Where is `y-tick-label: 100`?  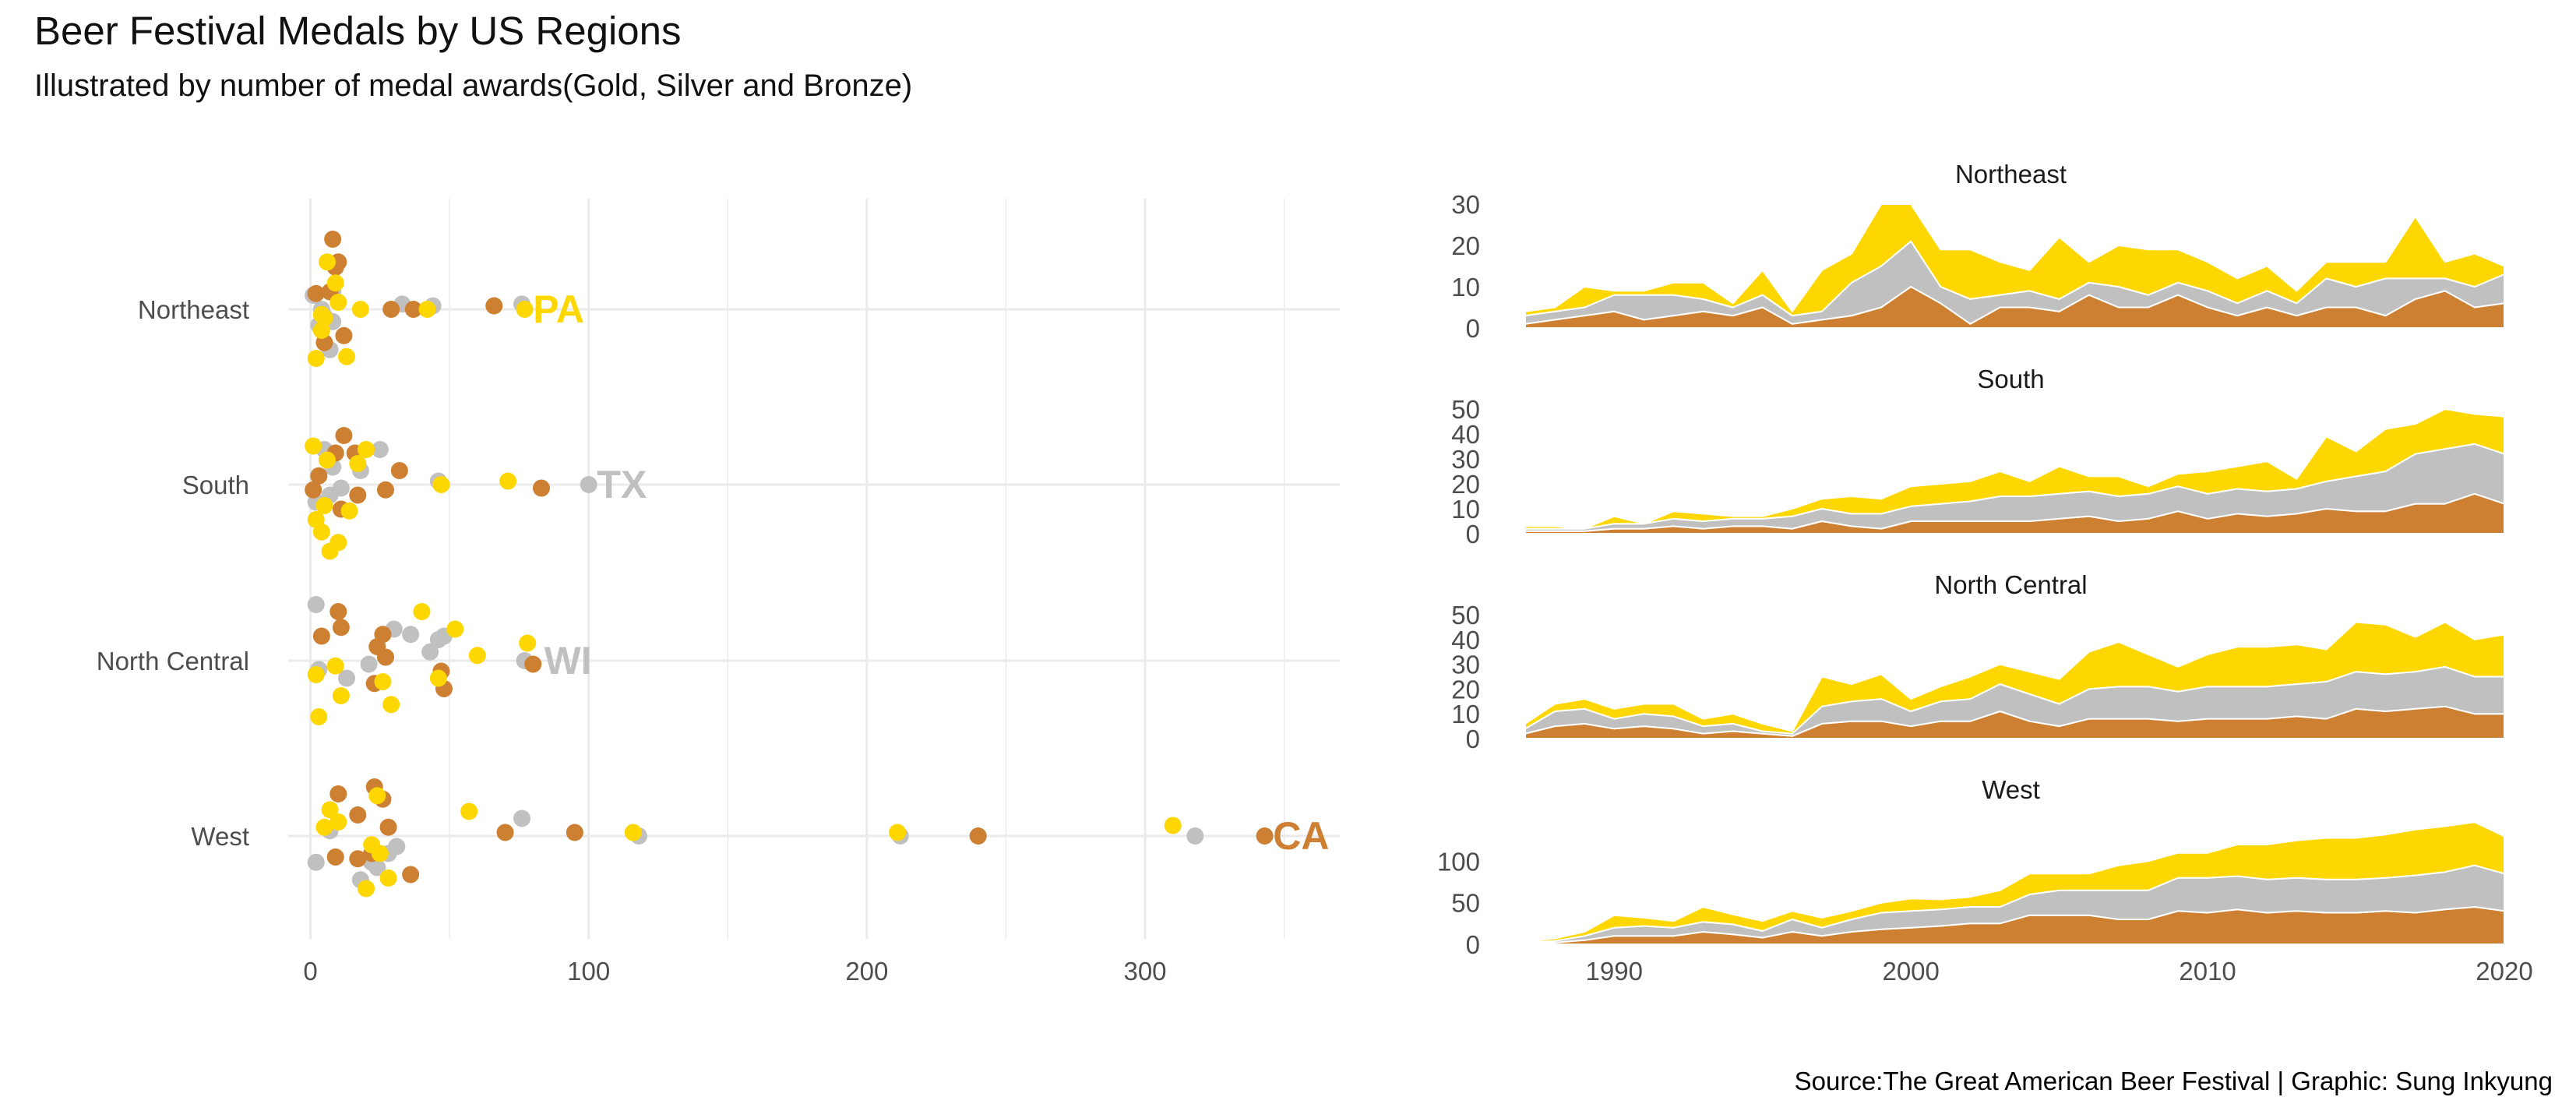 y-tick-label: 100 is located at coordinates (1458, 862).